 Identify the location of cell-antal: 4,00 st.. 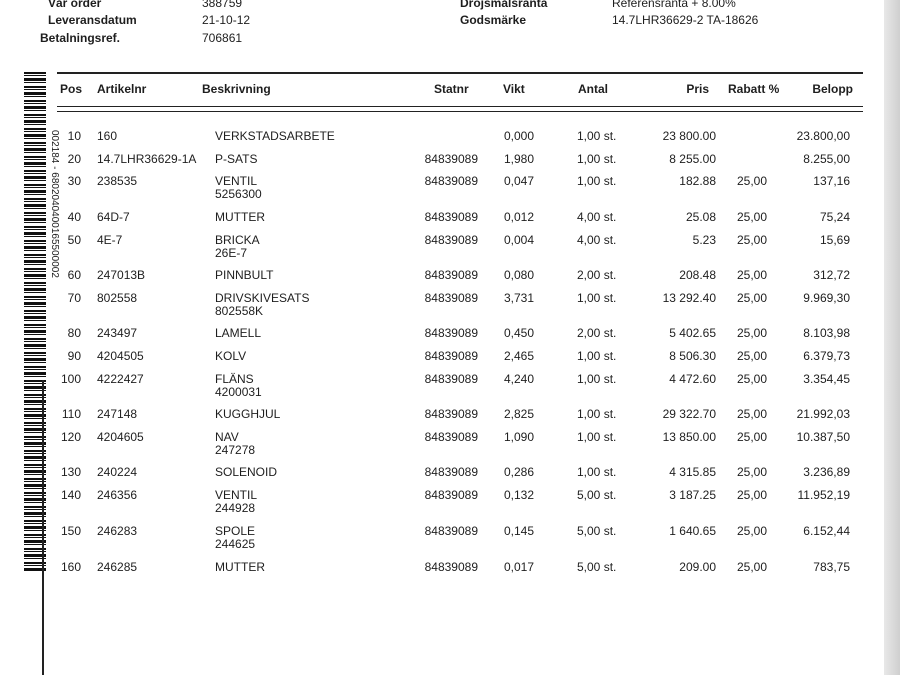
(597, 240).